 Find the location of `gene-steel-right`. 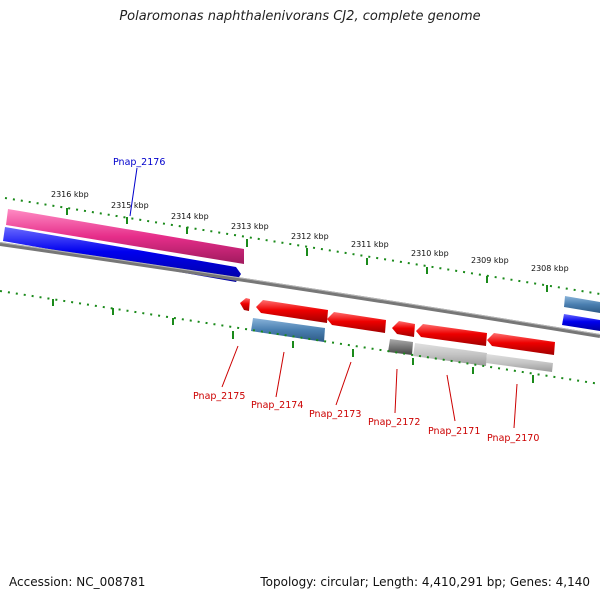

gene-steel-right is located at coordinates (582, 304).